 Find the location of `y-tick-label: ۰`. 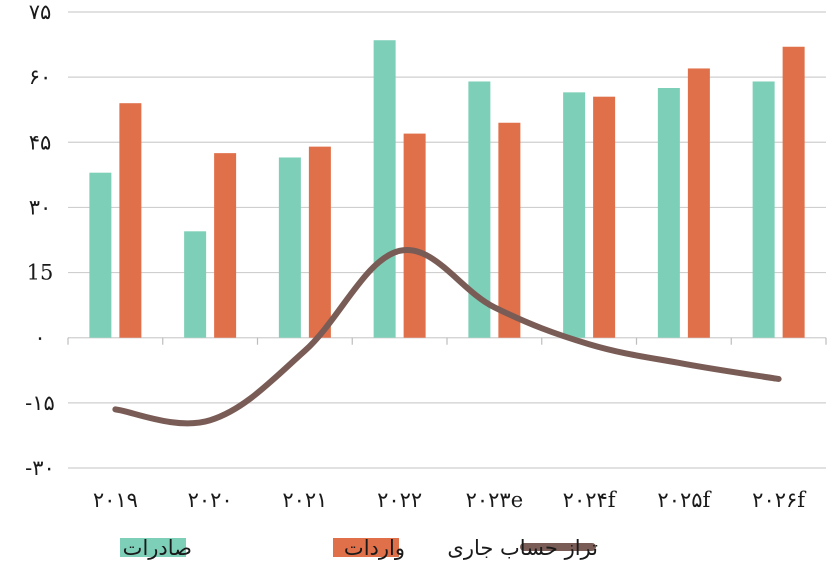

y-tick-label: ۰ is located at coordinates (39, 338).